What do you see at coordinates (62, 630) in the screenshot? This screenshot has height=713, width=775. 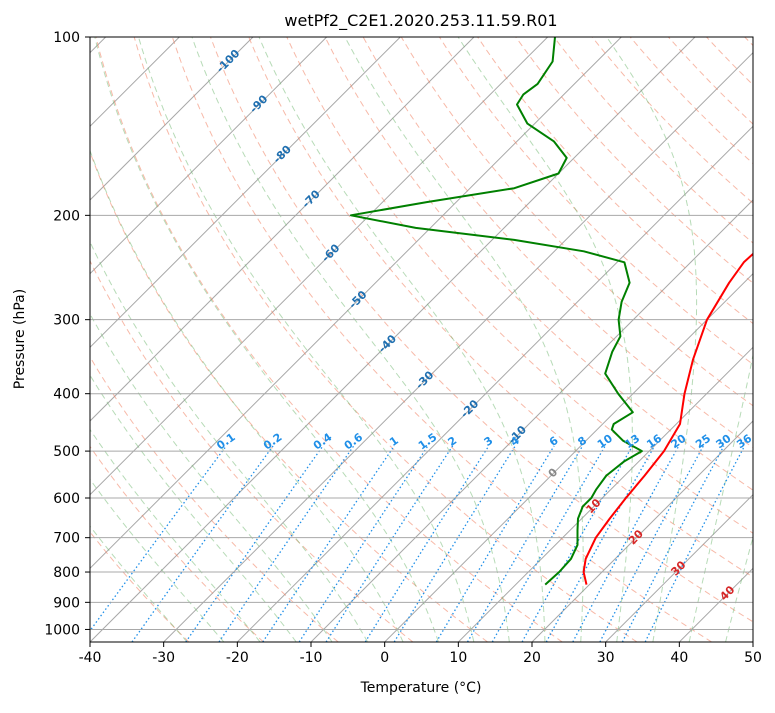 I see `y-tick-label: 1000` at bounding box center [62, 630].